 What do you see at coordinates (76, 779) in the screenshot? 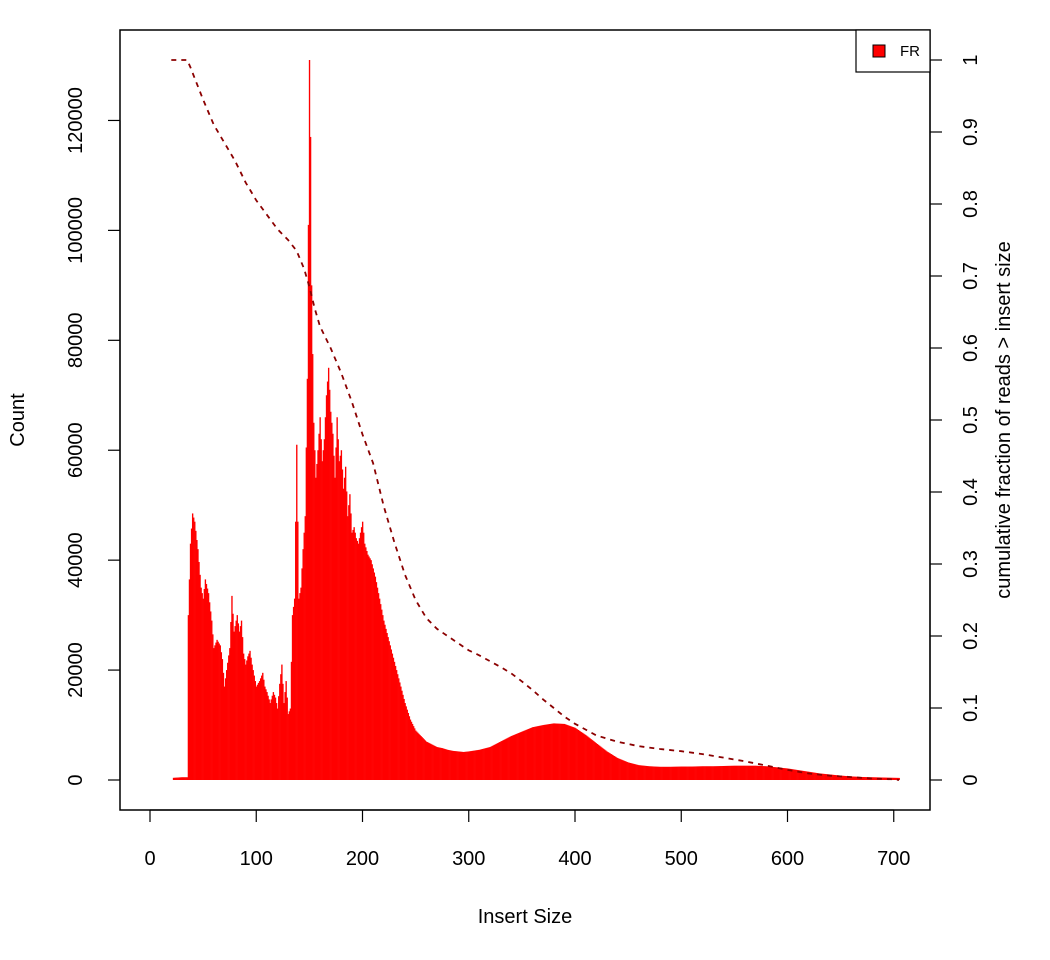
I see `y-tick-label: 0` at bounding box center [76, 779].